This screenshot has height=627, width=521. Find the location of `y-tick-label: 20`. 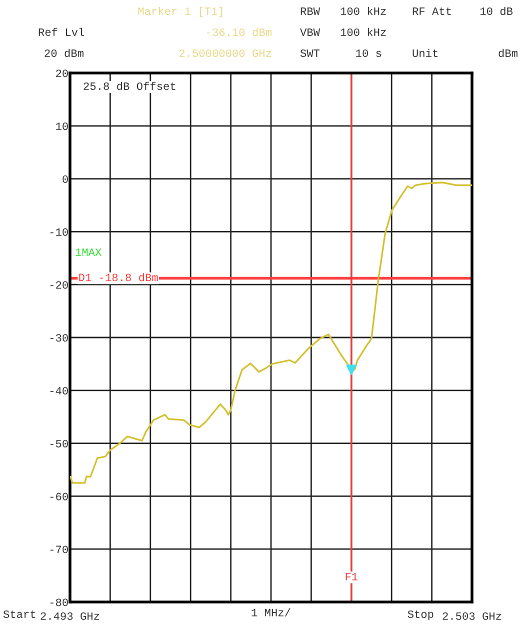

y-tick-label: 20 is located at coordinates (62, 74).